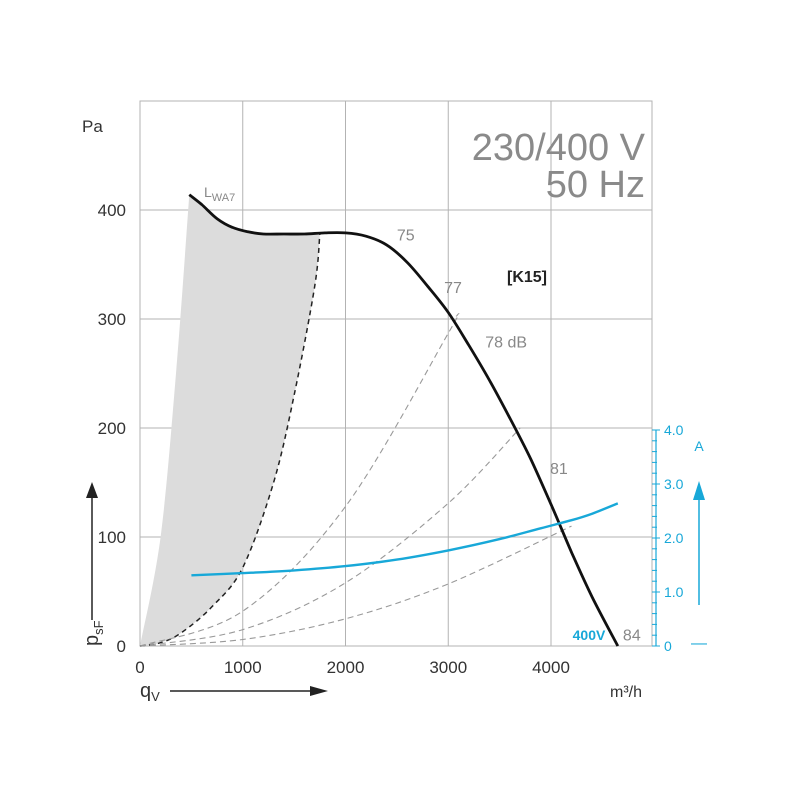 The width and height of the screenshot is (800, 800). I want to click on svg-text: LWA7, so click(219, 194).